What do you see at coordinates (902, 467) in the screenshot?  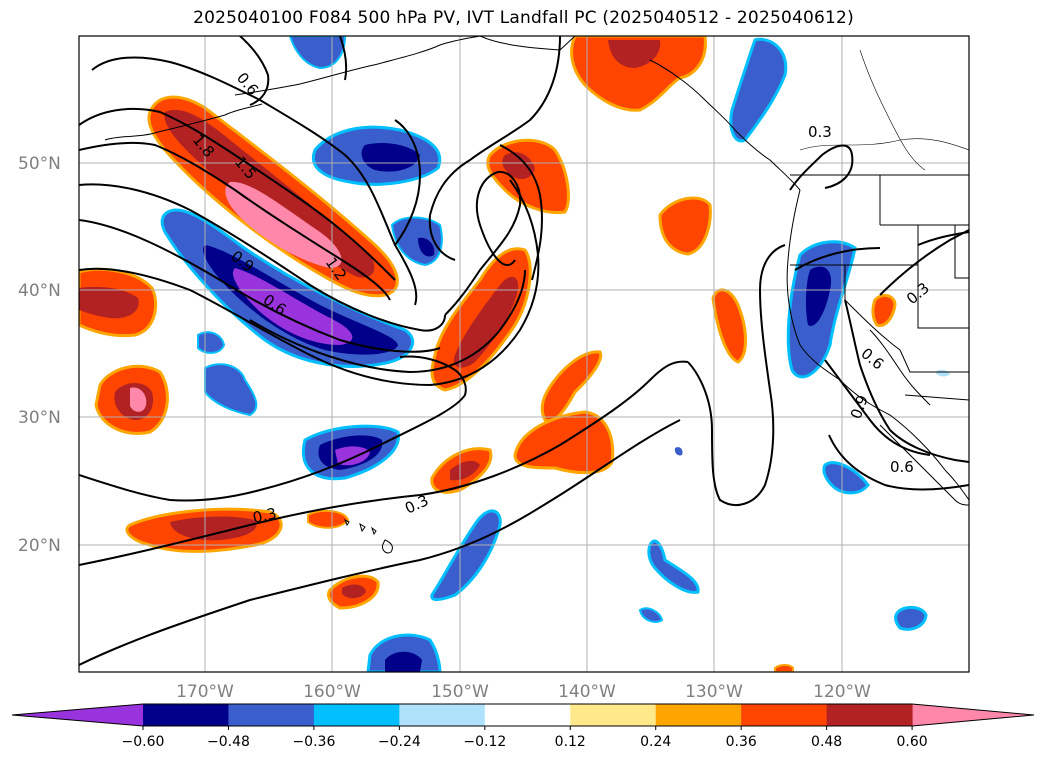 I see `contour-label: 0.6` at bounding box center [902, 467].